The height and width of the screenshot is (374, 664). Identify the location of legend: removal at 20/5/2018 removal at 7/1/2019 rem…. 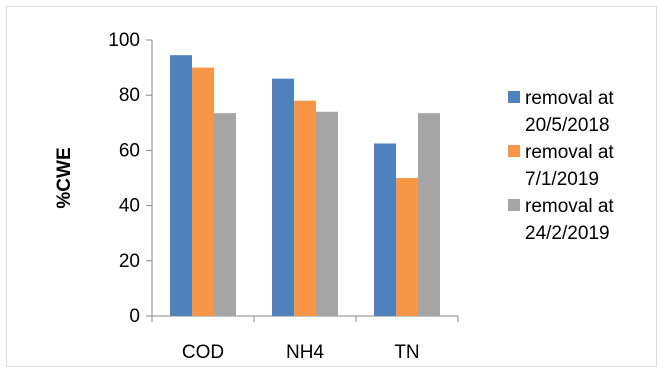
(561, 166).